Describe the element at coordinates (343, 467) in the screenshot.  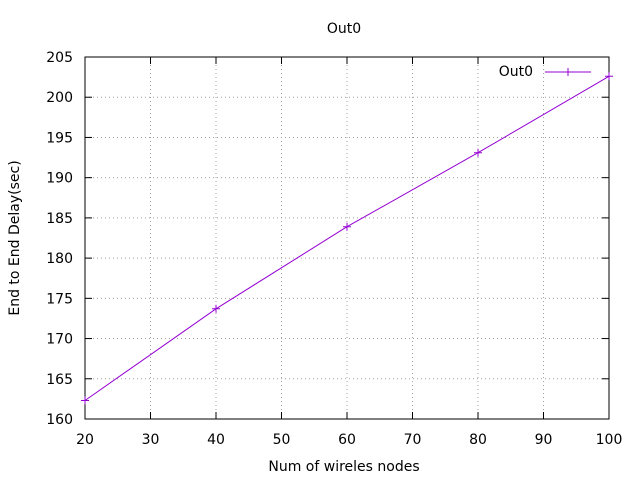
I see `x-axis-label: Num of wireles nodes` at that location.